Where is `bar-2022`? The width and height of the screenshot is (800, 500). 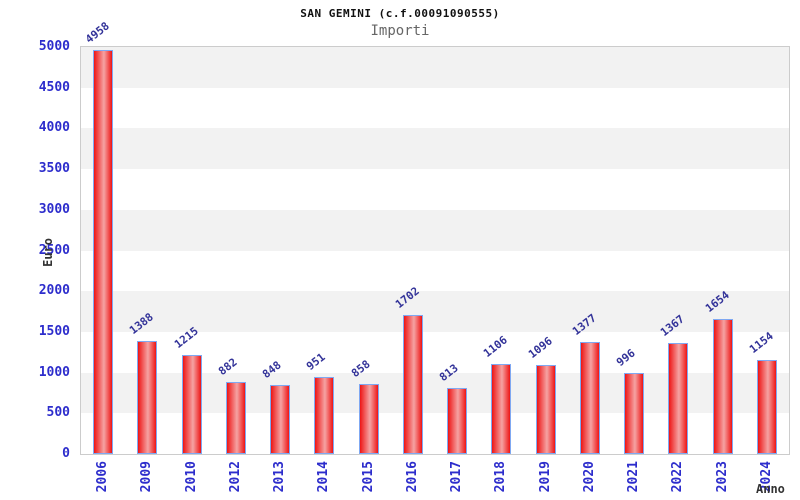
bar-2022 is located at coordinates (678, 398).